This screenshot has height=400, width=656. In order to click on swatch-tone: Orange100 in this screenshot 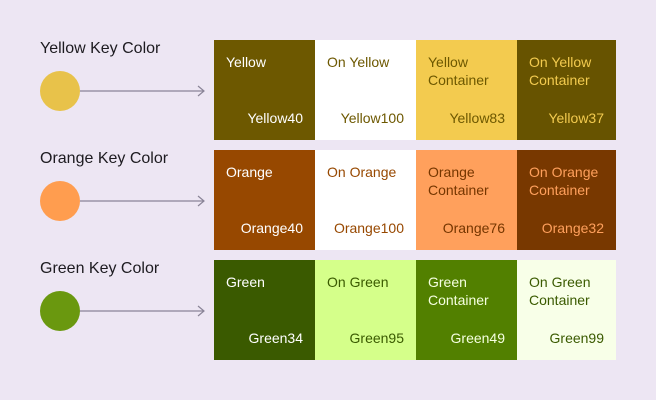, I will do `click(368, 228)`.